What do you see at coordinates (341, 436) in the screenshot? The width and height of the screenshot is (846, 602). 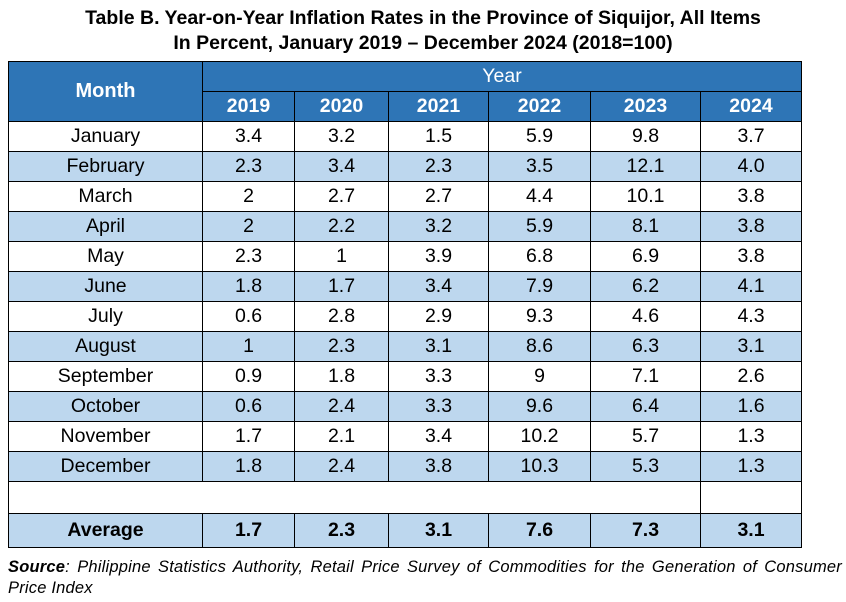 I see `value-cell-2020: 2.1` at bounding box center [341, 436].